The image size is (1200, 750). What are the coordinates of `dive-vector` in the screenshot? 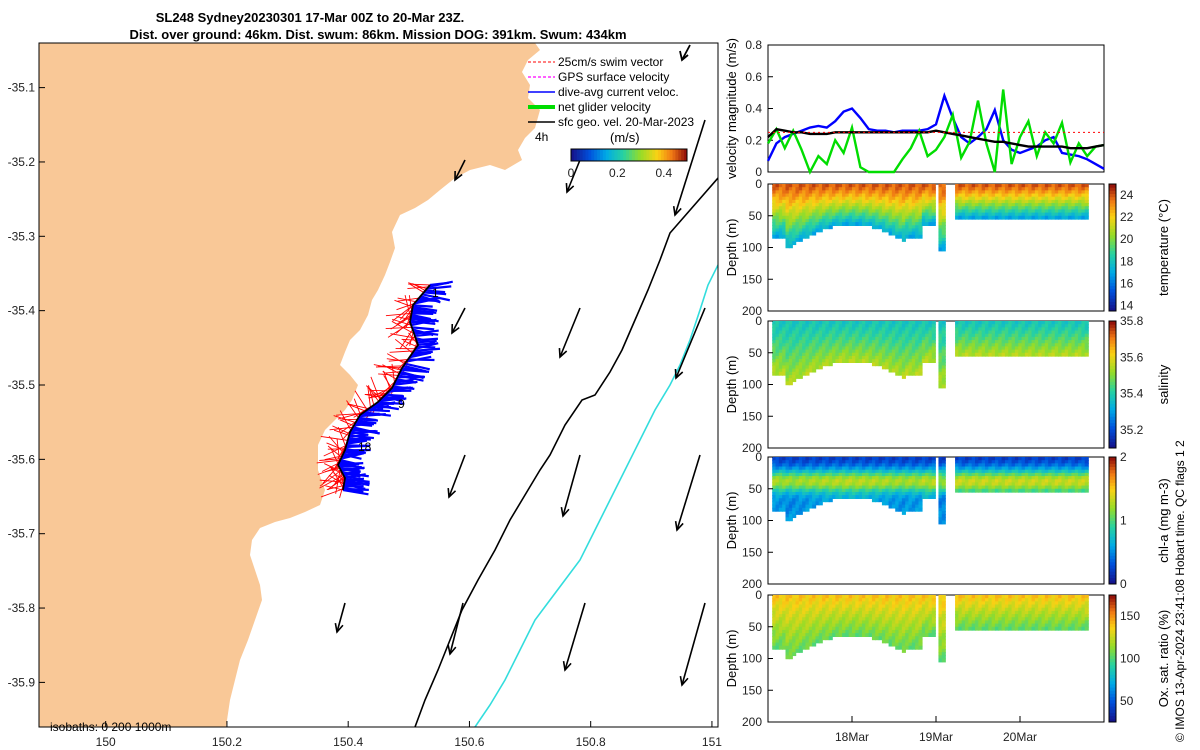 It's located at (363, 424).